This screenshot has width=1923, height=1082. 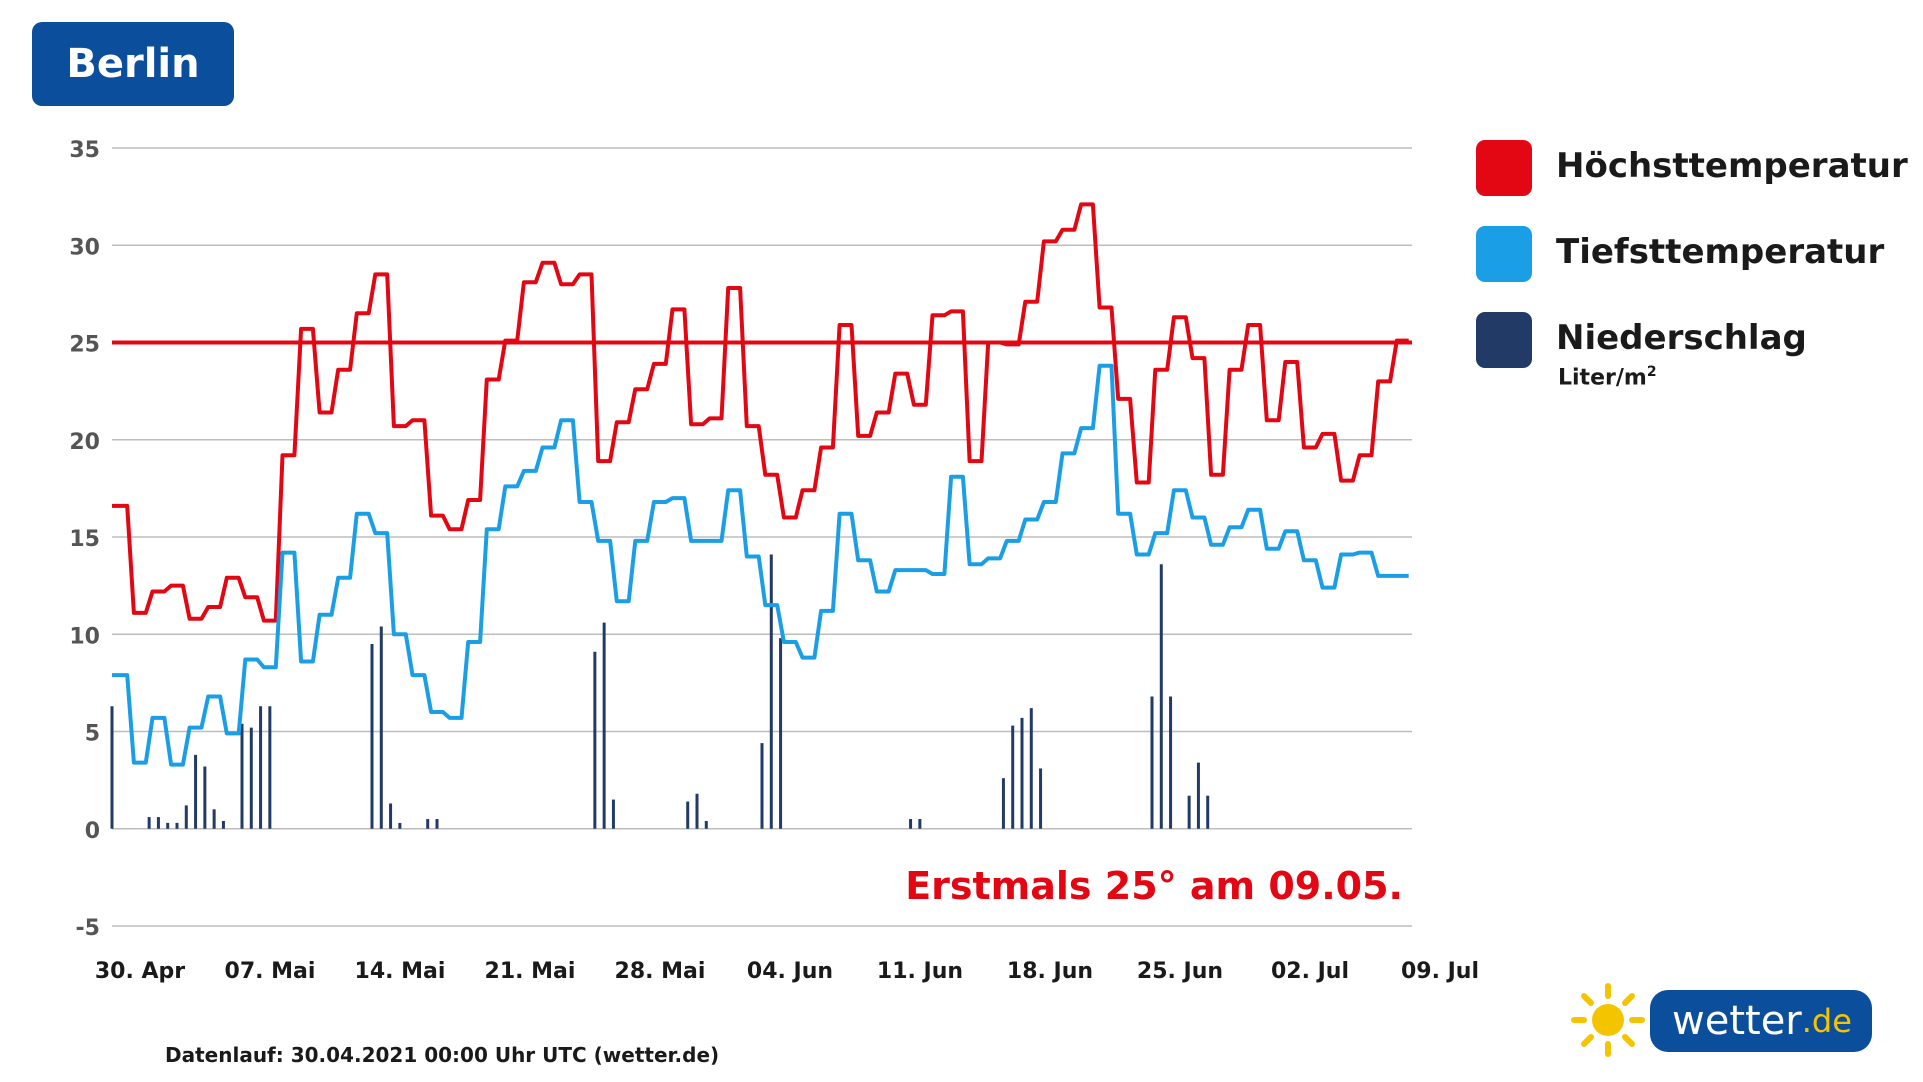 What do you see at coordinates (790, 971) in the screenshot?
I see `x-tick-label: 04. Jun` at bounding box center [790, 971].